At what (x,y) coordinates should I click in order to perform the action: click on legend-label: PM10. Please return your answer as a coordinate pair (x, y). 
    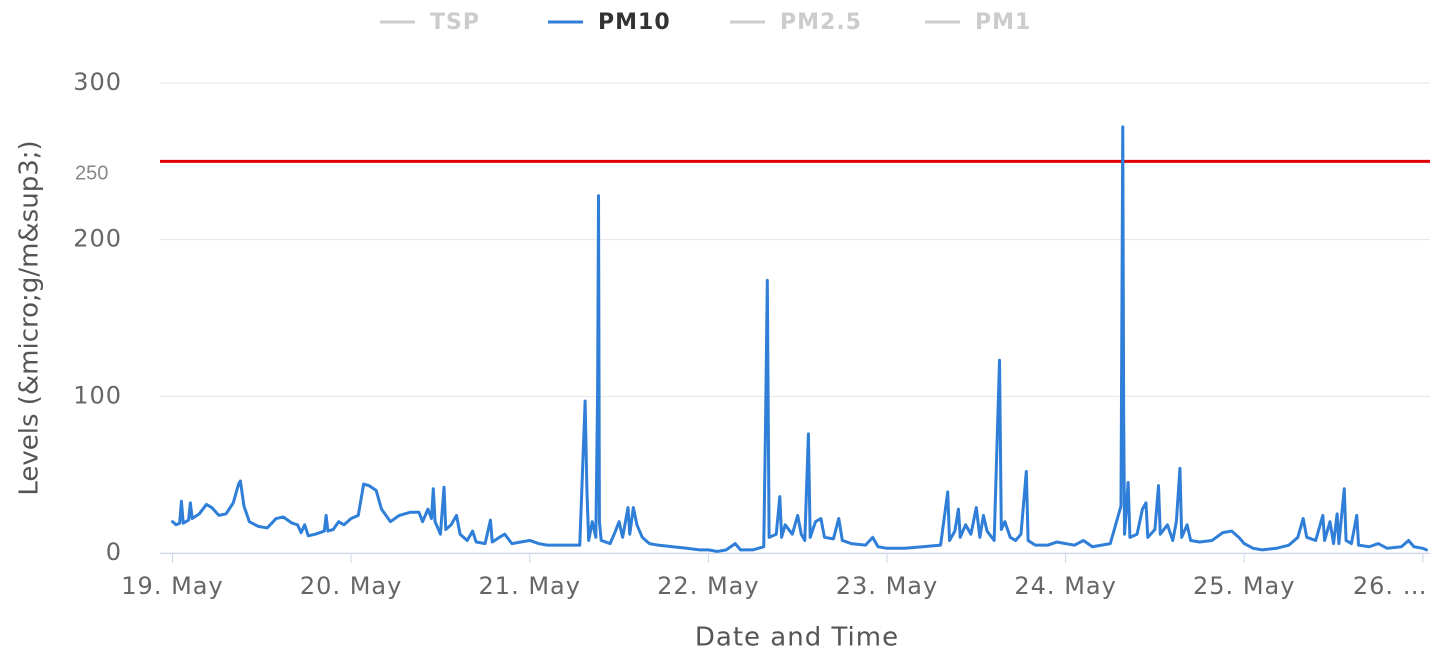
    Looking at the image, I should click on (634, 22).